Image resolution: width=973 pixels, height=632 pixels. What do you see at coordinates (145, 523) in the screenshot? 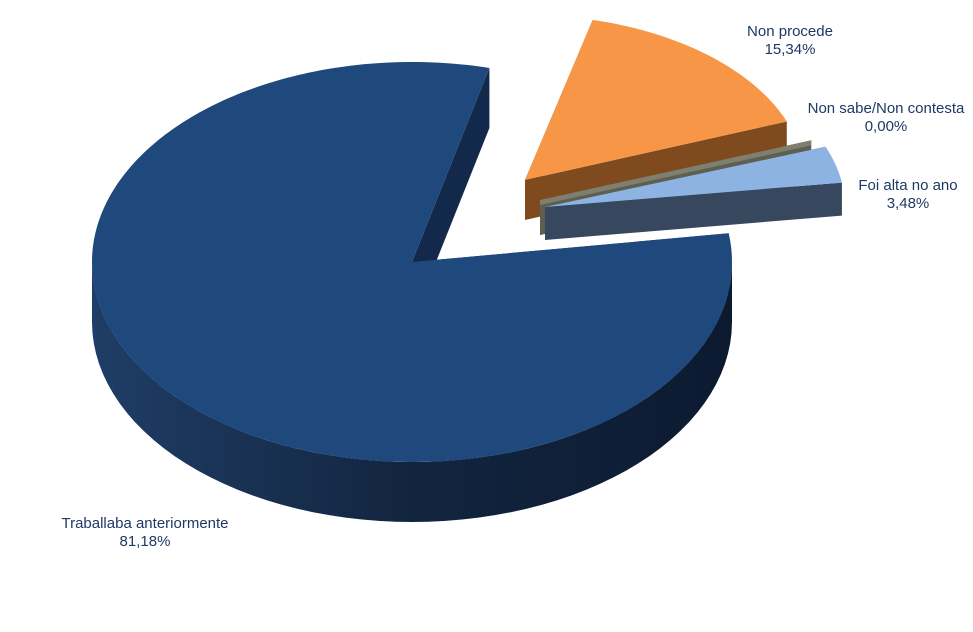
I see `slice-label: Traballaba anteriormente` at bounding box center [145, 523].